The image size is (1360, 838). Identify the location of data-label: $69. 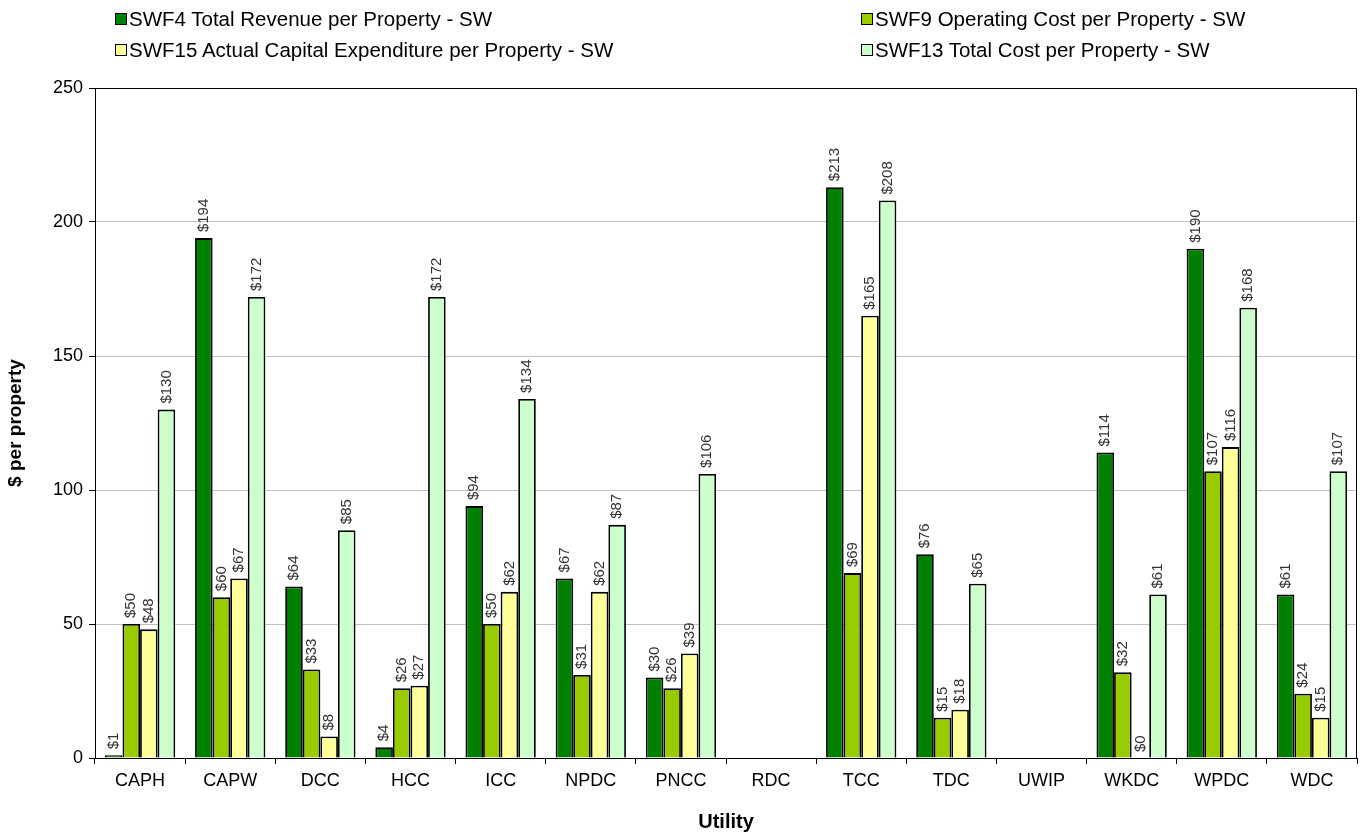
(851, 555).